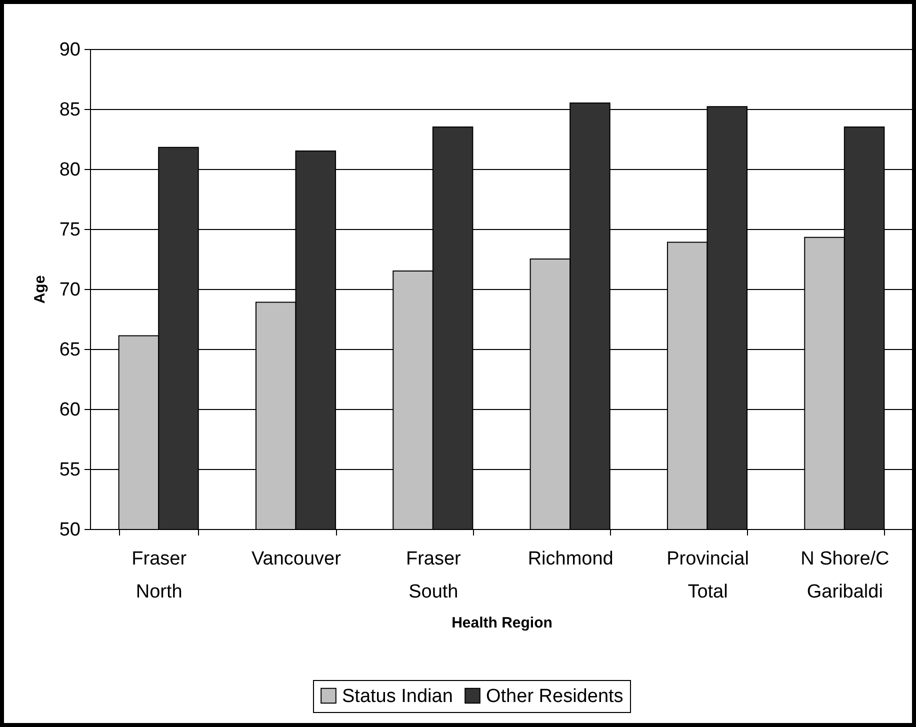 The width and height of the screenshot is (916, 727). What do you see at coordinates (69, 410) in the screenshot?
I see `y-tick-label: 60` at bounding box center [69, 410].